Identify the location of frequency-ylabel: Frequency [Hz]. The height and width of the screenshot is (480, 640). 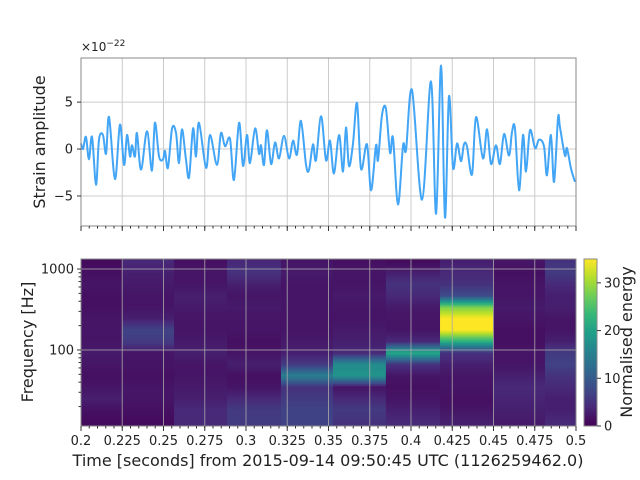
(27, 342).